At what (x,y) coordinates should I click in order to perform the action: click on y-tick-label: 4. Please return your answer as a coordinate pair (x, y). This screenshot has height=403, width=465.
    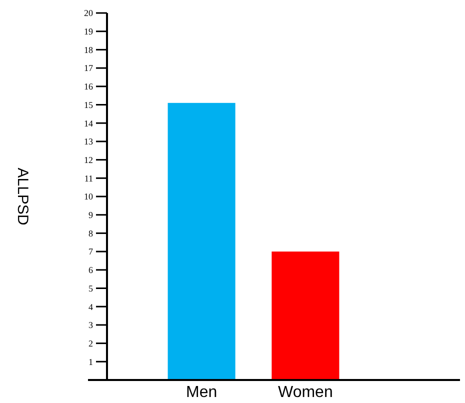
    Looking at the image, I should click on (91, 307).